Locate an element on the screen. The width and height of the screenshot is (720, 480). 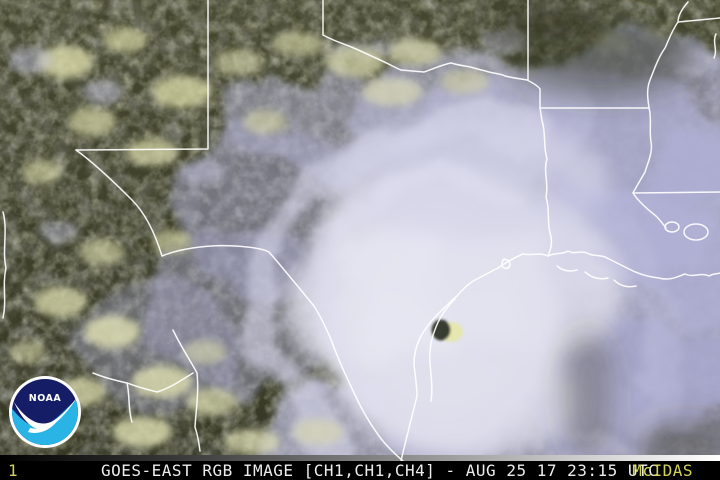
noaa-gull-wing is located at coordinates (43, 426).